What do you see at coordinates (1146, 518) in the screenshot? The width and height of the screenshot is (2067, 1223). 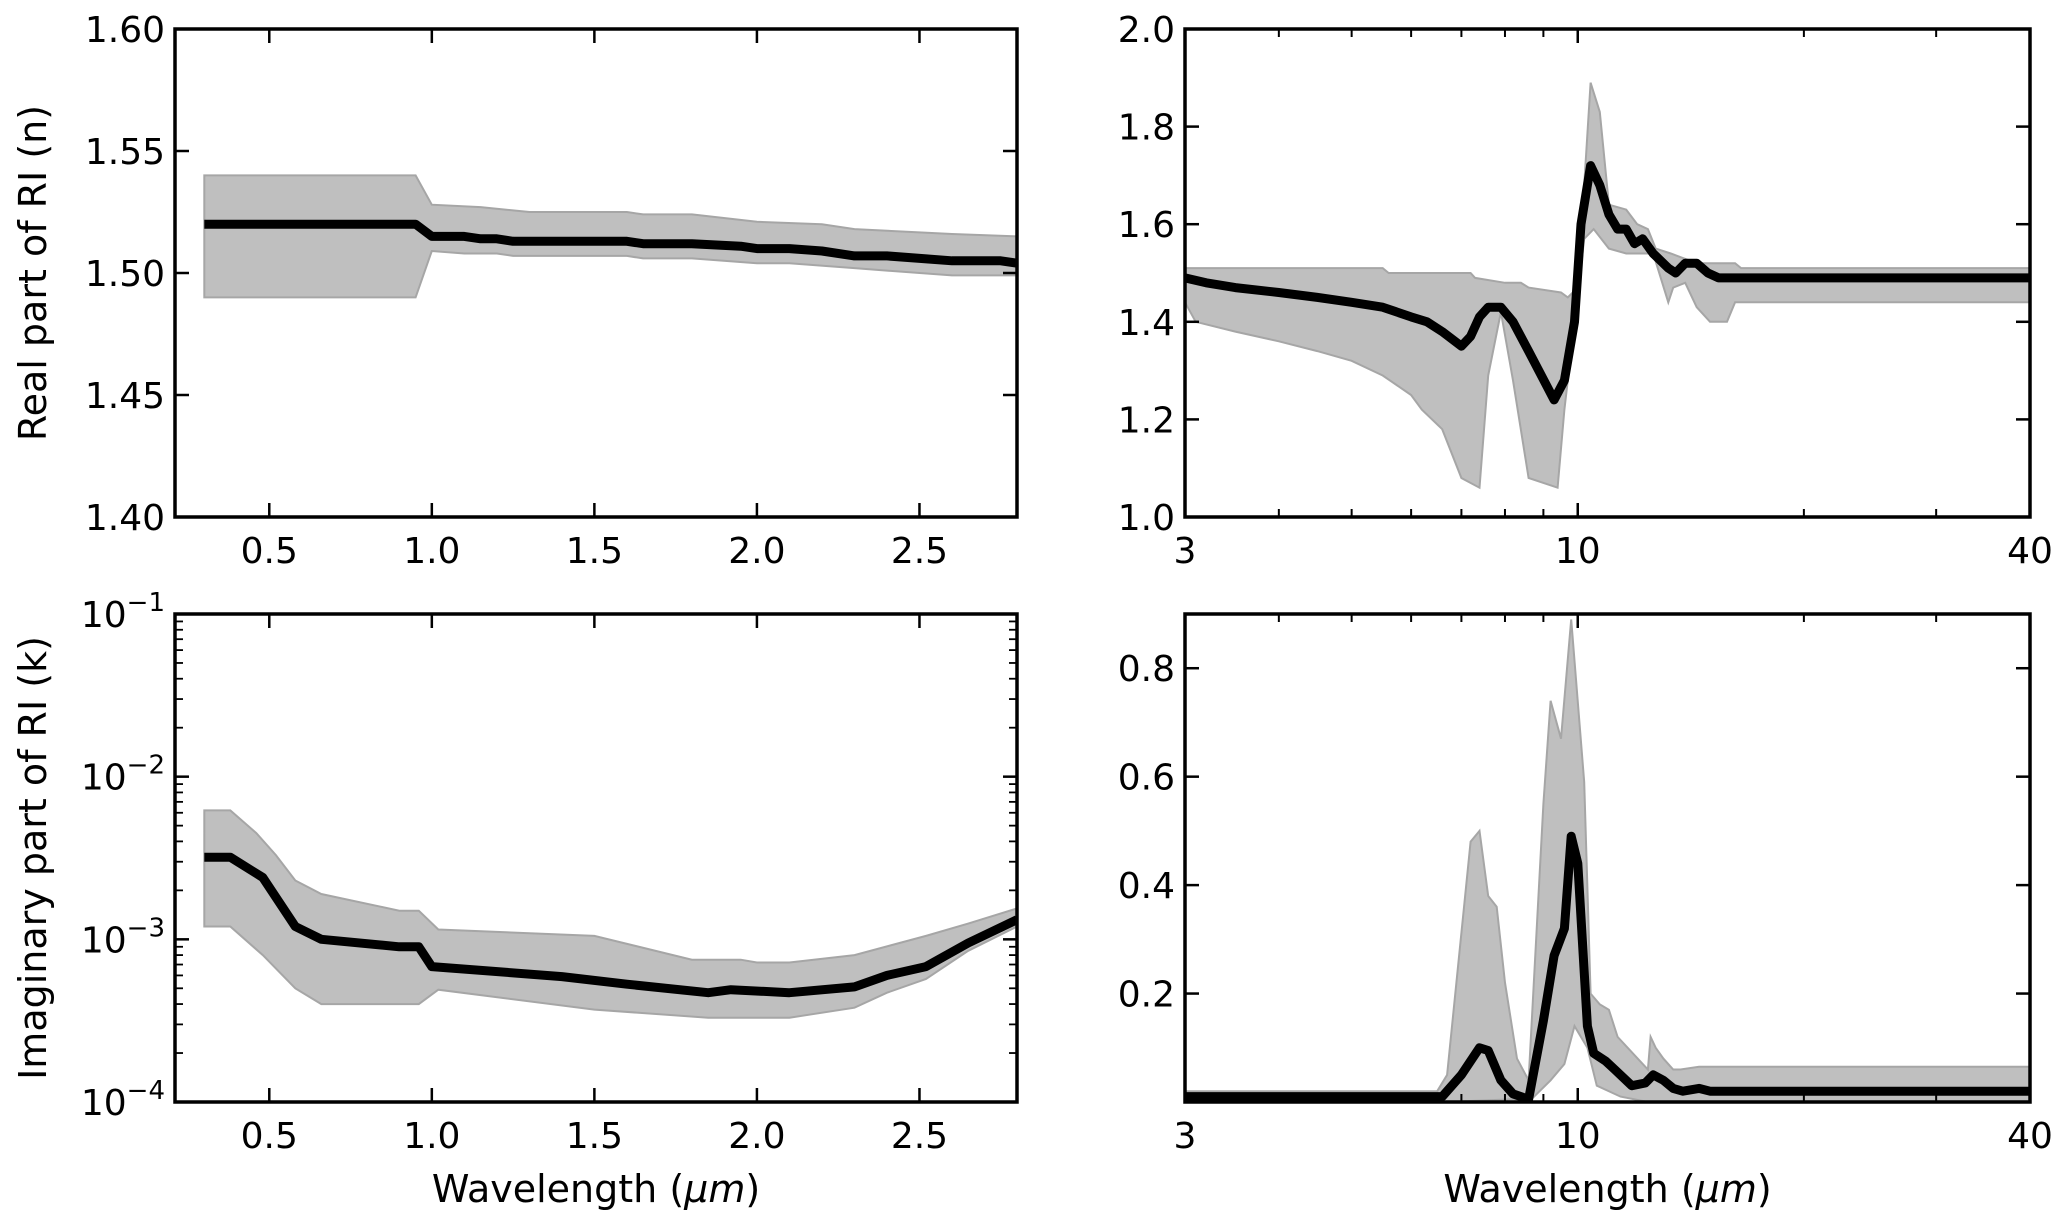 I see `y-tick-label: 1.0` at bounding box center [1146, 518].